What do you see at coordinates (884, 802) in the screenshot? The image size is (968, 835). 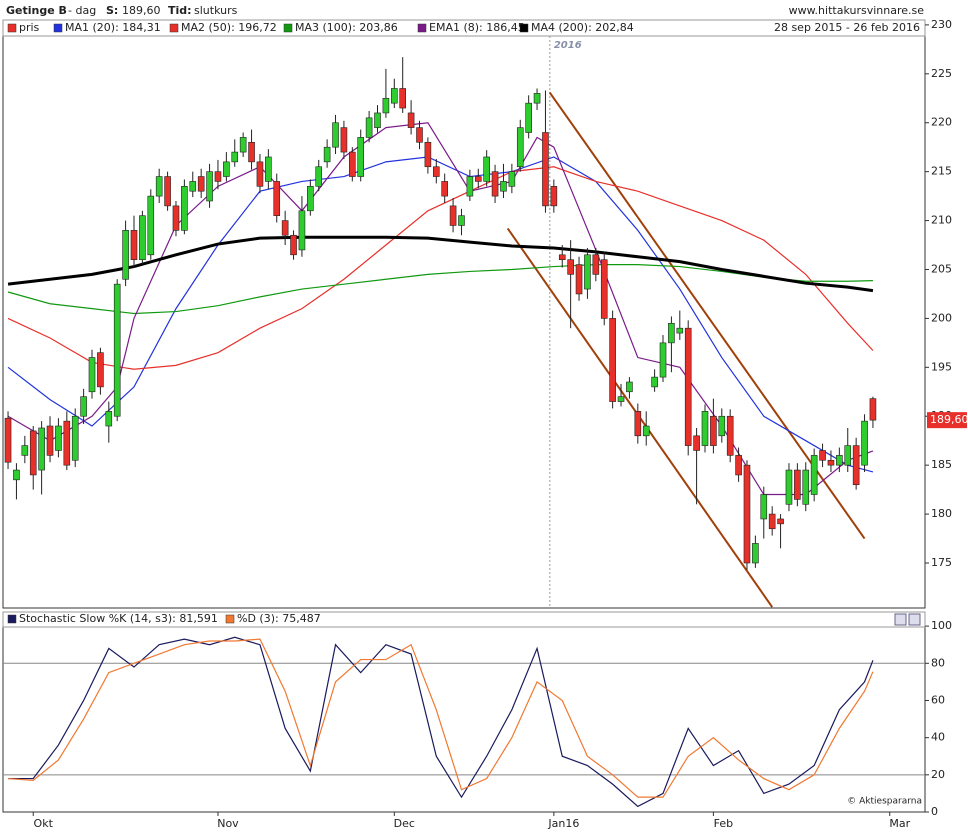 I see `copyright: © Aktiespararna` at bounding box center [884, 802].